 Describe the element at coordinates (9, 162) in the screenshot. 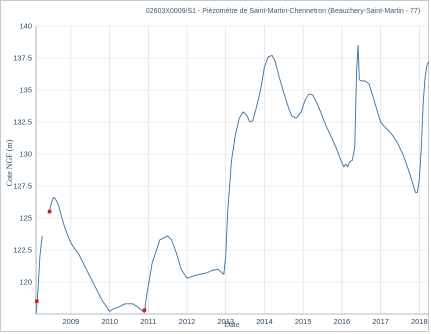

I see `y-axis-label: Cote NGF (m)` at that location.